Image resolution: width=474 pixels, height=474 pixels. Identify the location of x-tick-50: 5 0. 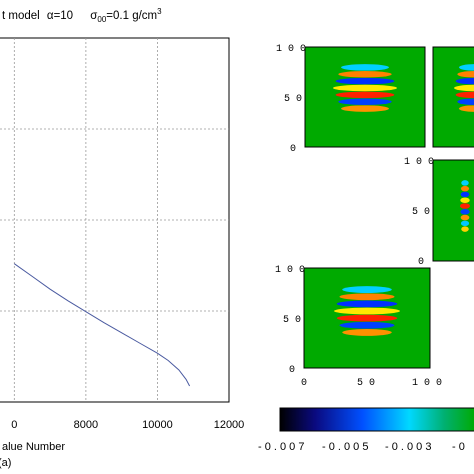
(366, 383).